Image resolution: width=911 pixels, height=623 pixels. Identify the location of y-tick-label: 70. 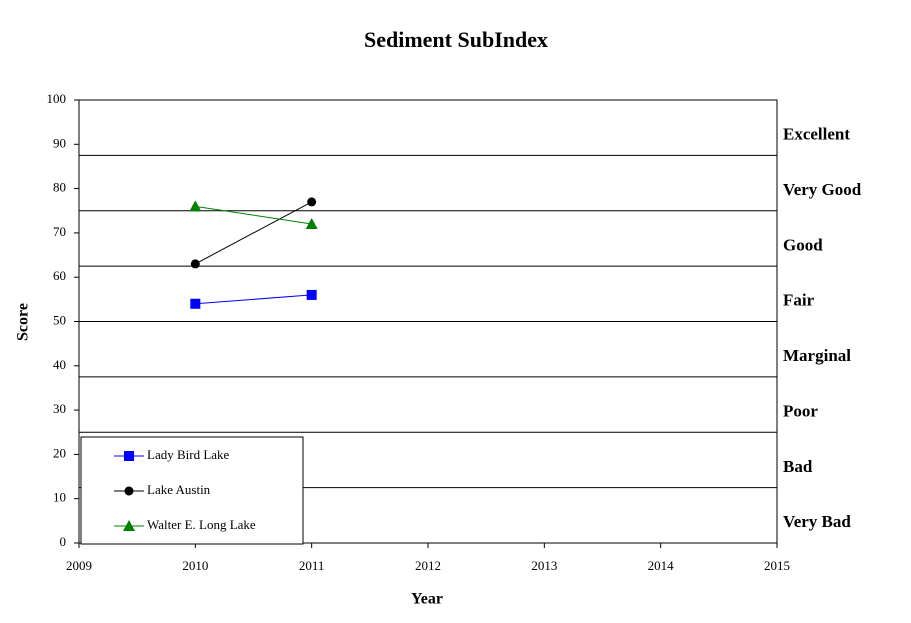
(59, 231).